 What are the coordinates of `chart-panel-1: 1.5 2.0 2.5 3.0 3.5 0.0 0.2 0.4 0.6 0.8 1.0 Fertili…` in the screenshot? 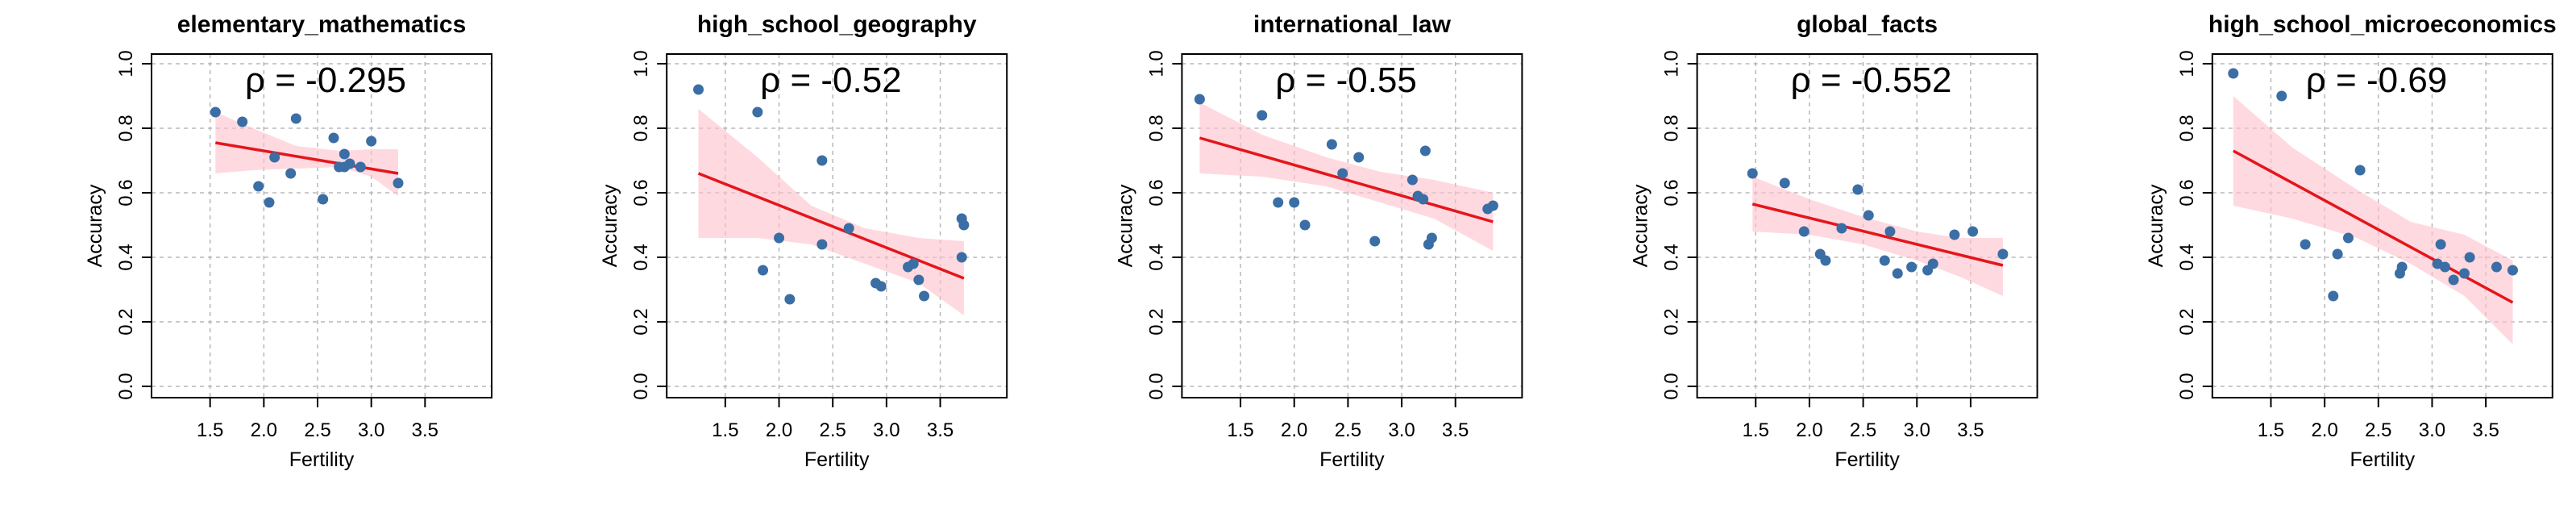 It's located at (288, 241).